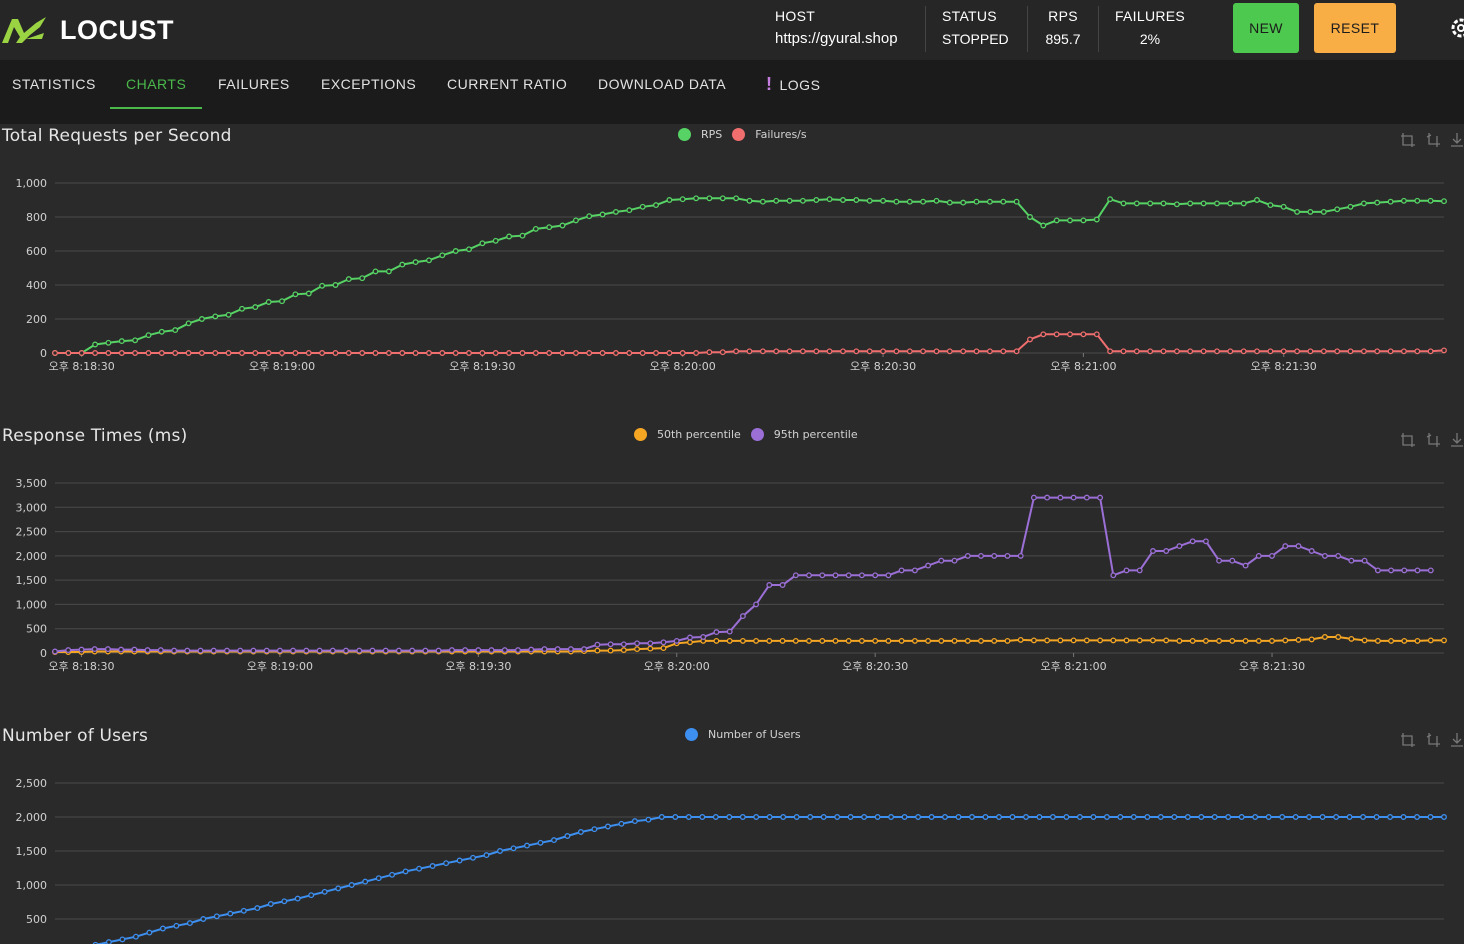  What do you see at coordinates (36, 919) in the screenshot?
I see `y-tick-label: 500` at bounding box center [36, 919].